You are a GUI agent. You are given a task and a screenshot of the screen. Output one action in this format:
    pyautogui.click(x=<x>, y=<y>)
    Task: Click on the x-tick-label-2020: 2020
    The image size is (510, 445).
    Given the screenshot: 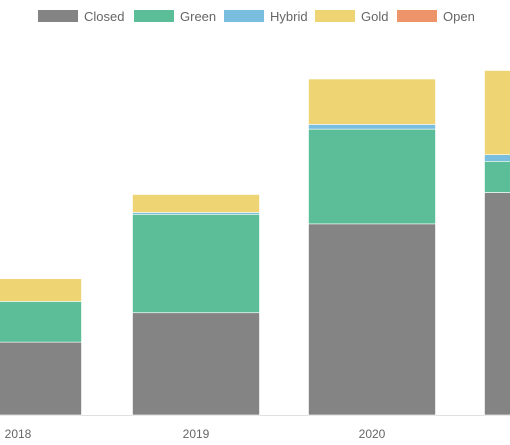 What is the action you would take?
    pyautogui.click(x=372, y=434)
    